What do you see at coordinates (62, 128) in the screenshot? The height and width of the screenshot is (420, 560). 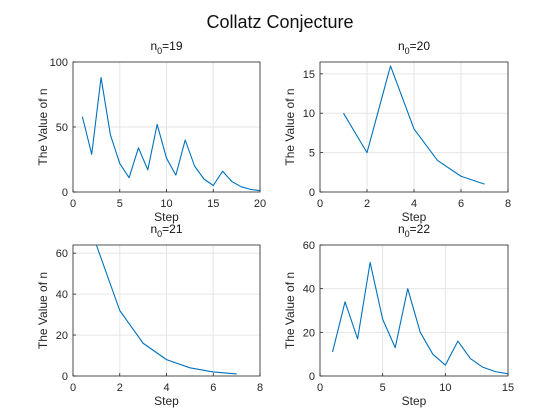 I see `y-tick-label: 50` at bounding box center [62, 128].